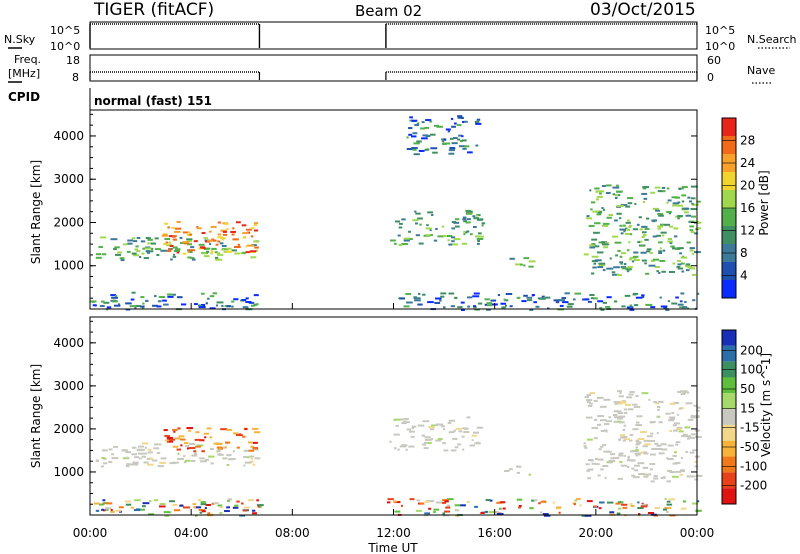  I want to click on colorbar-tick-label: 12, so click(747, 231).